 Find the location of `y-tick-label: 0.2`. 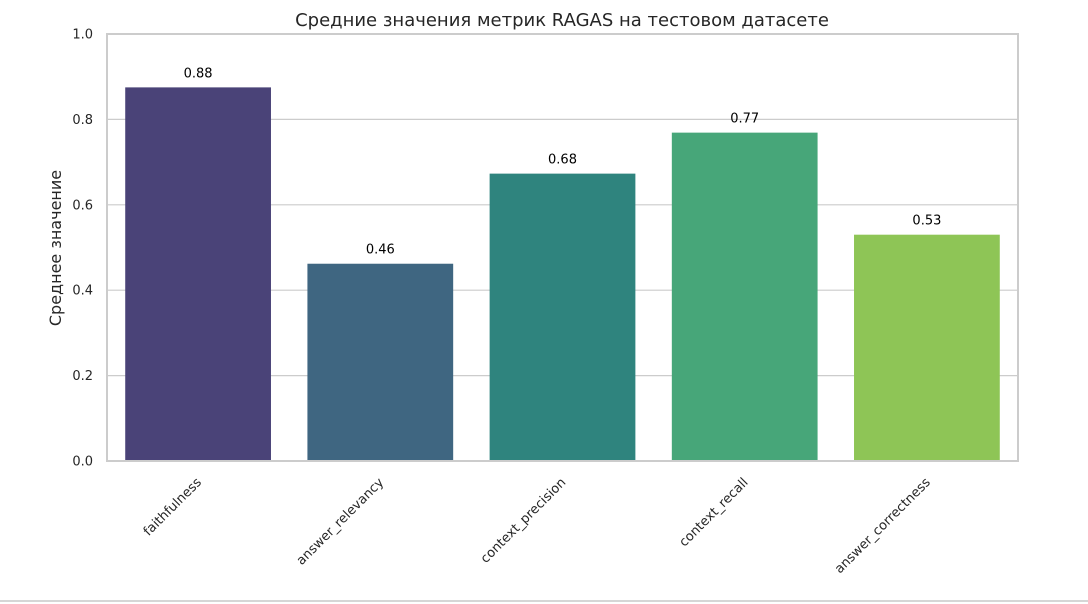

y-tick-label: 0.2 is located at coordinates (82, 376).